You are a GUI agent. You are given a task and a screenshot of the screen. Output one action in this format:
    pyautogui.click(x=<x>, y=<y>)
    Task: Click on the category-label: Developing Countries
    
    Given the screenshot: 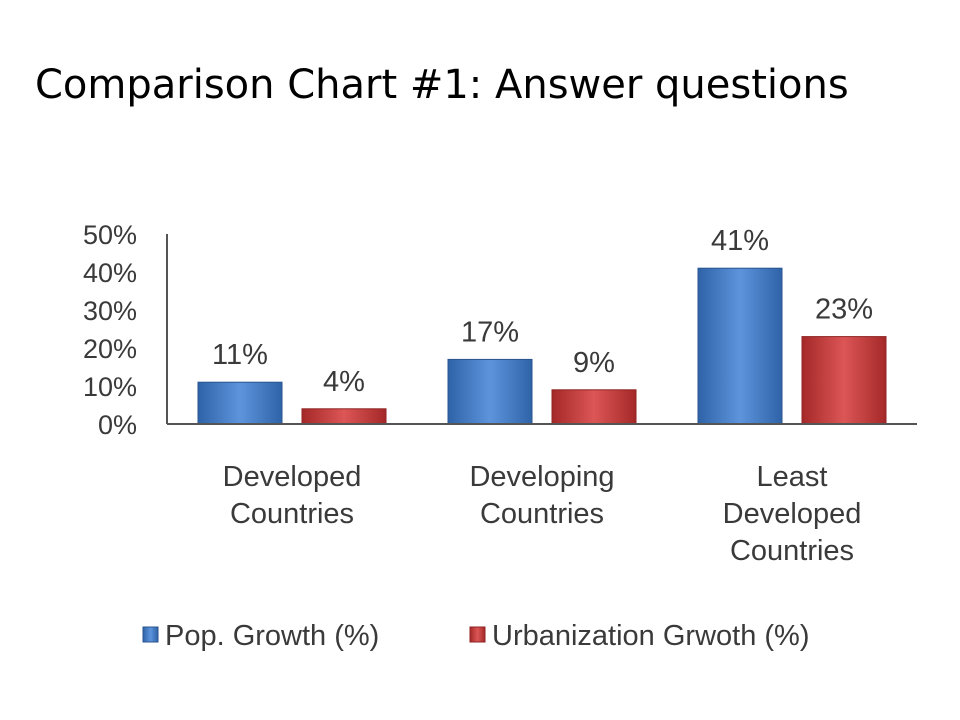 What is the action you would take?
    pyautogui.click(x=541, y=495)
    